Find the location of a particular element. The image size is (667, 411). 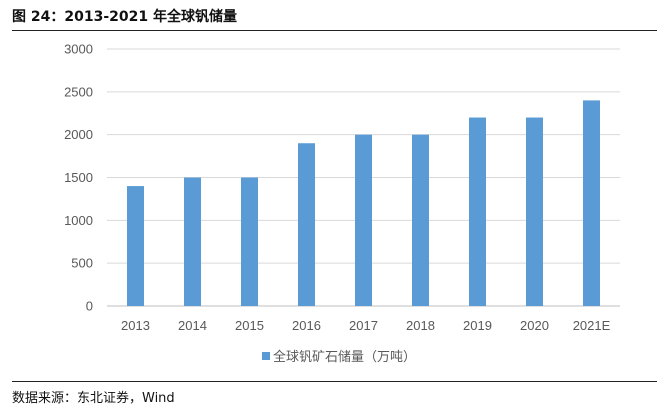

bar-2021E is located at coordinates (591, 203).